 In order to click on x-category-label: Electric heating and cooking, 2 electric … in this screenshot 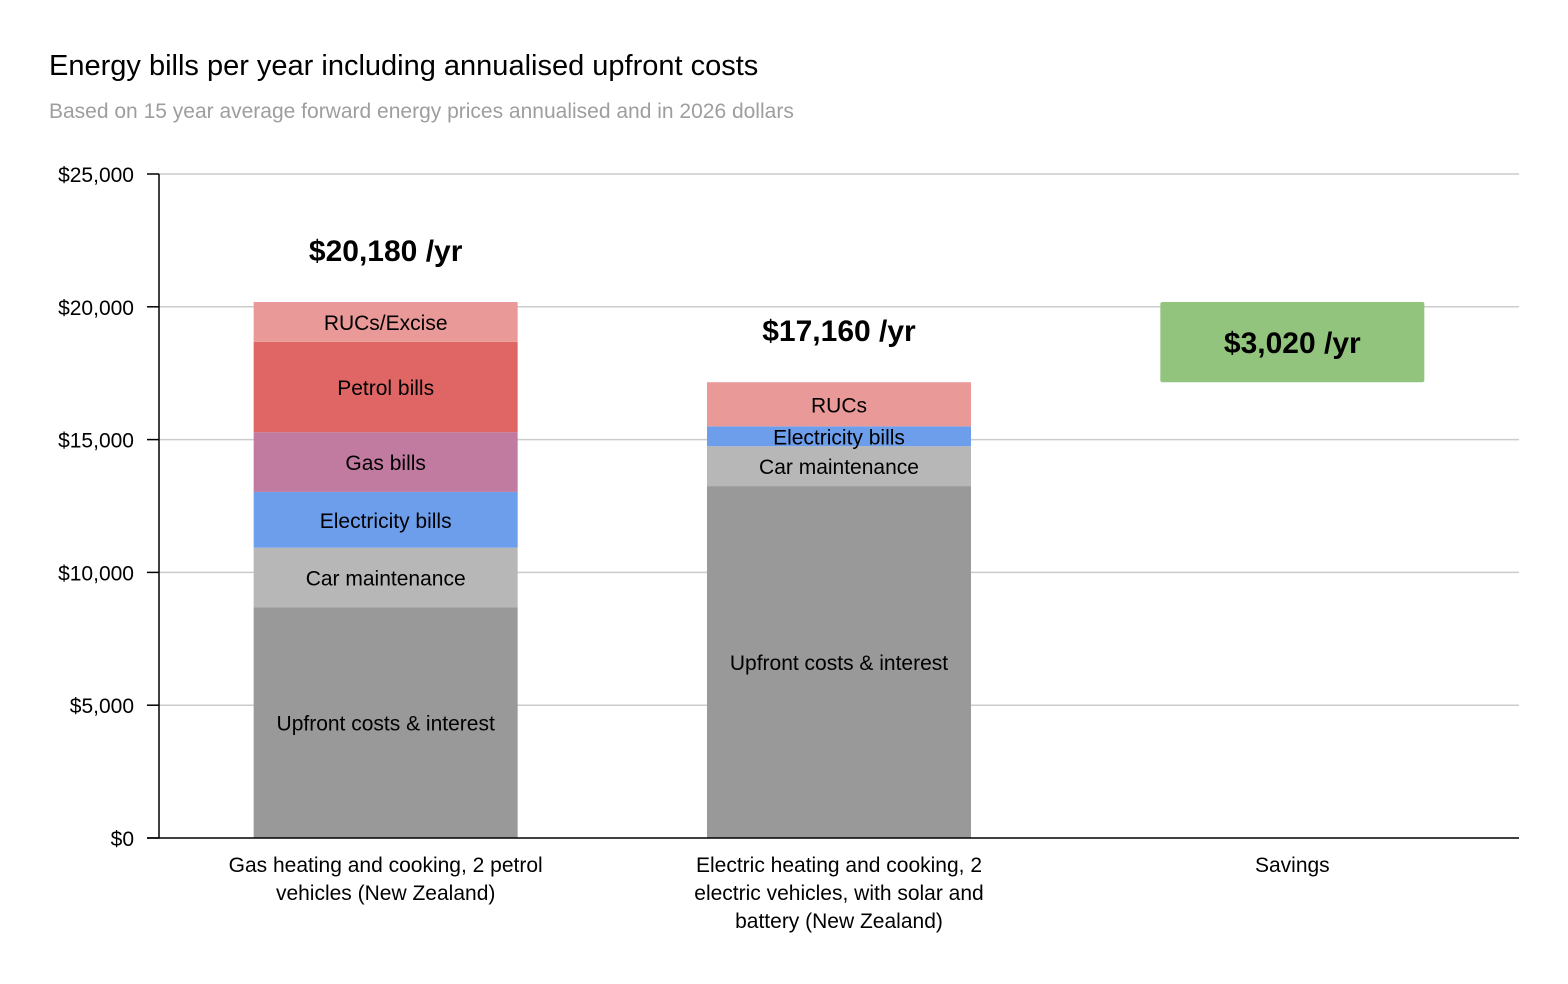, I will do `click(838, 893)`.